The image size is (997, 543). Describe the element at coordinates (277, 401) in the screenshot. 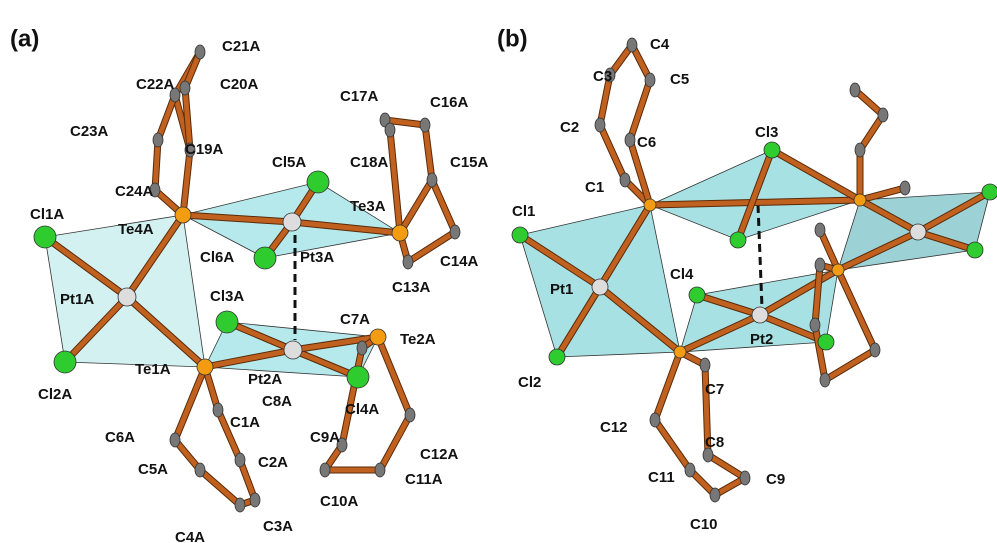

I see `atom-label: C8A` at that location.